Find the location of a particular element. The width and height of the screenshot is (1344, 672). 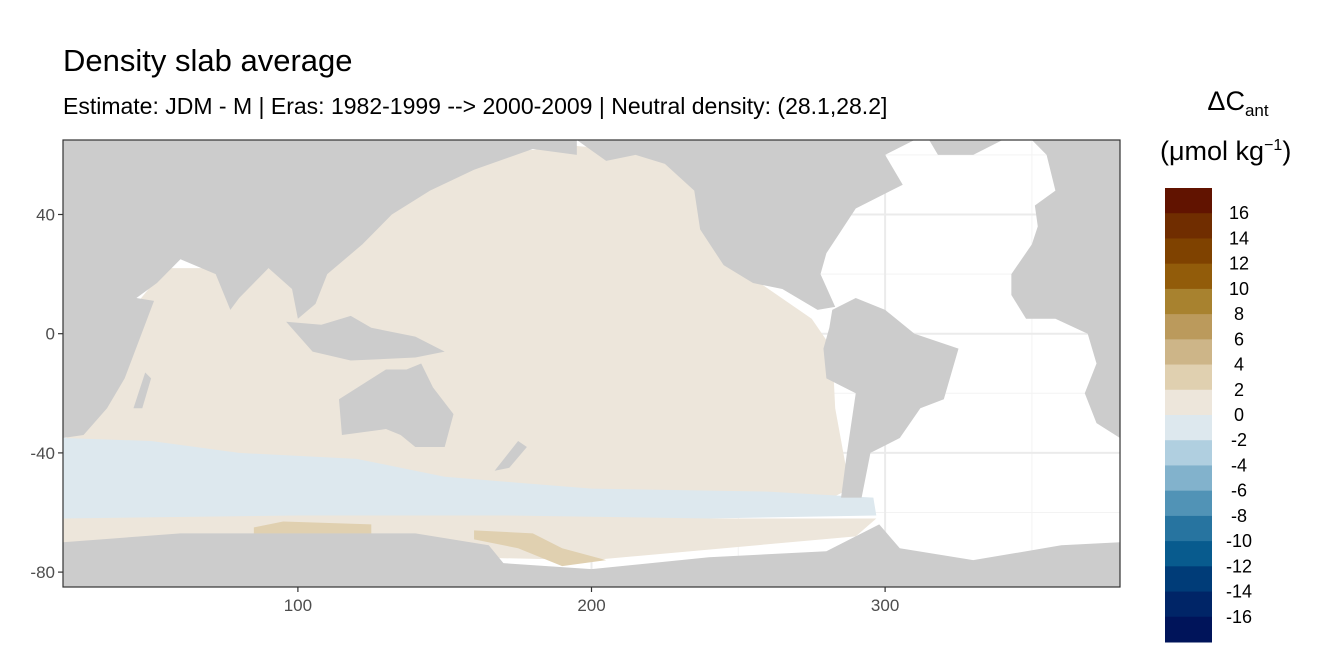

legend-unit: (μmol kg−1) is located at coordinates (1225, 151).